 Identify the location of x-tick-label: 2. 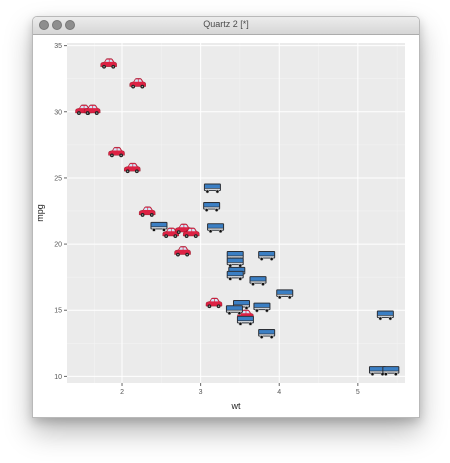
(122, 392).